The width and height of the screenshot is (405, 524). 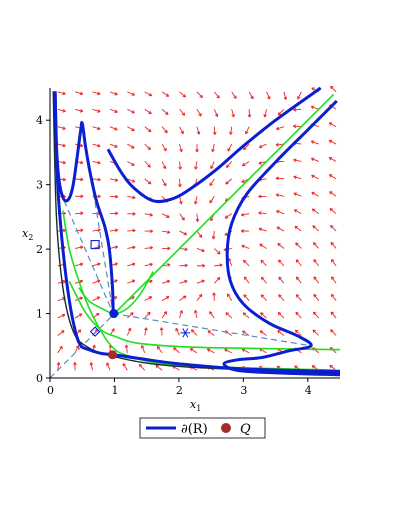 I want to click on q-point-marker, so click(x=113, y=355).